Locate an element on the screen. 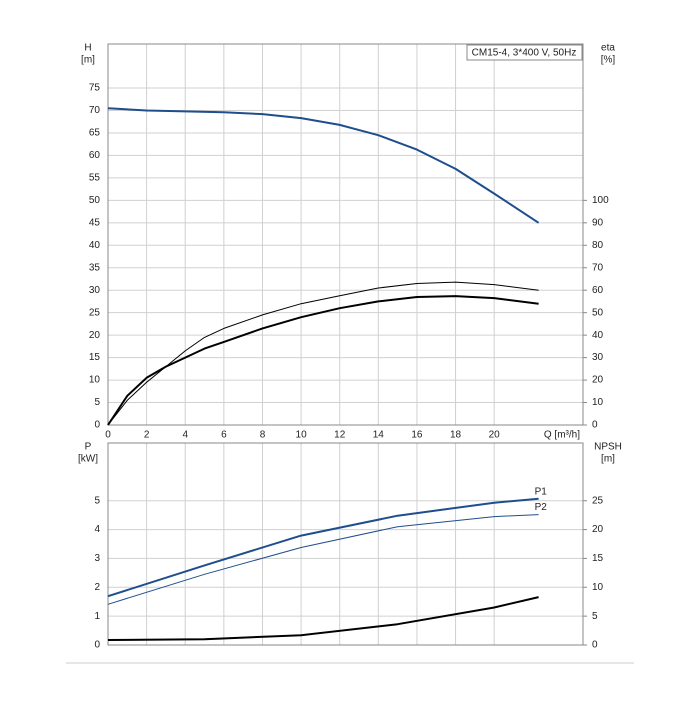 This screenshot has width=700, height=705. x-tick-label: 0 is located at coordinates (108, 435).